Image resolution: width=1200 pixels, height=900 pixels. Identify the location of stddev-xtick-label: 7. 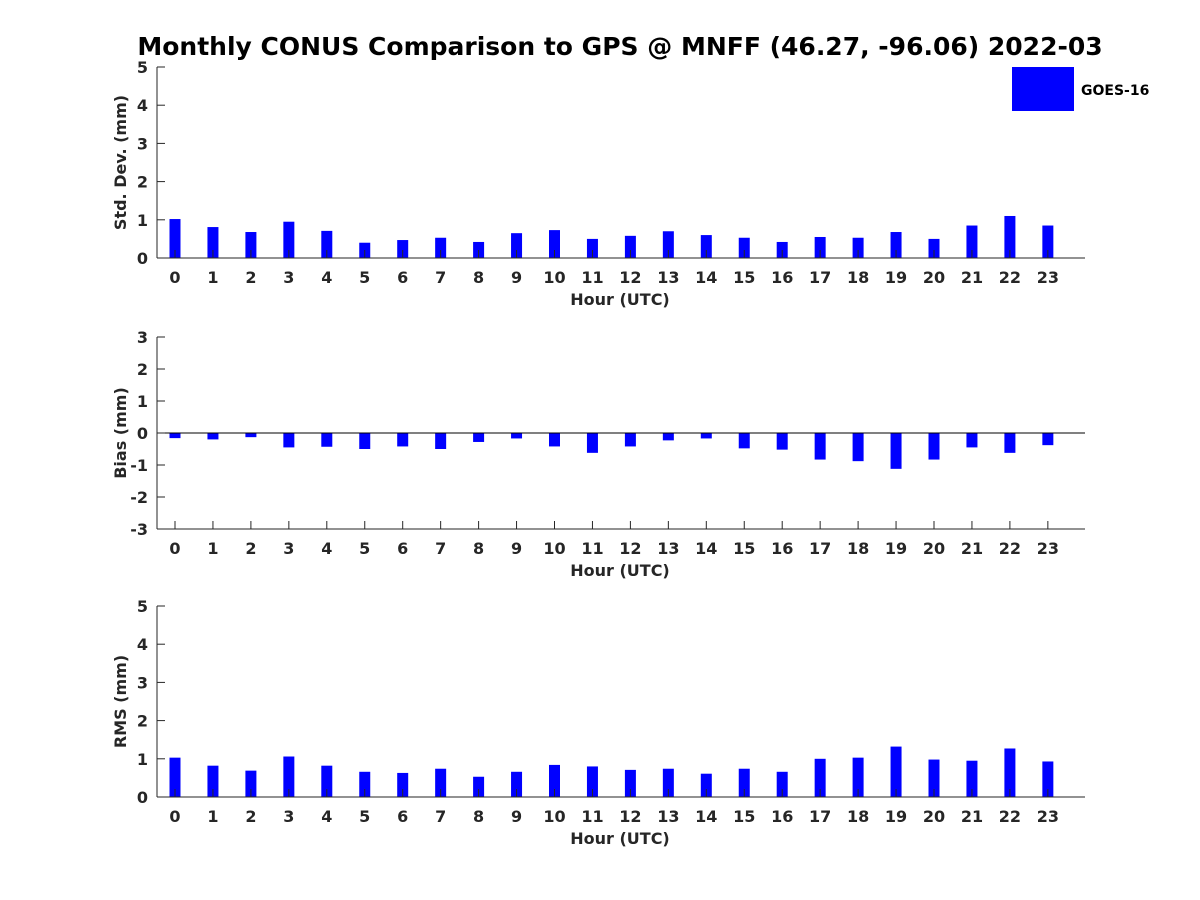
(440, 277).